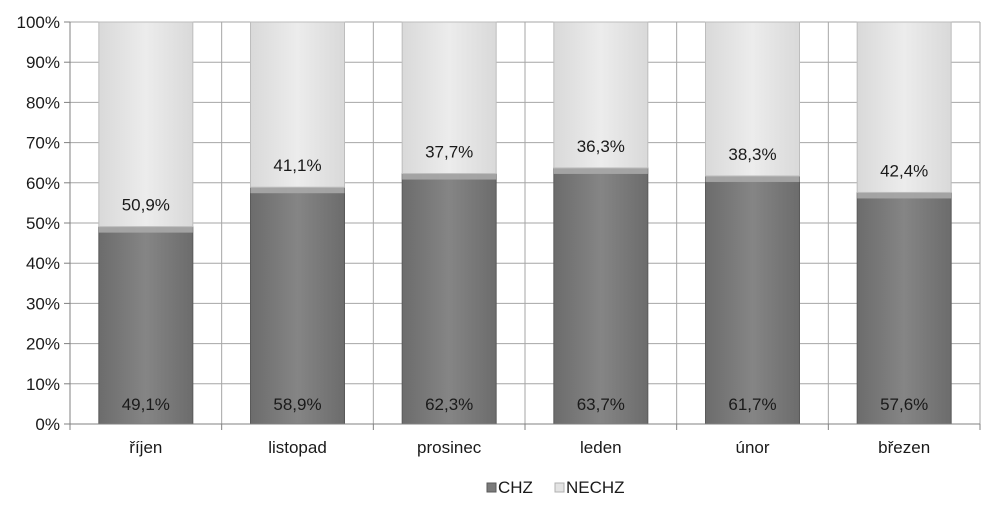  What do you see at coordinates (43, 183) in the screenshot?
I see `y-tick-label: 60%` at bounding box center [43, 183].